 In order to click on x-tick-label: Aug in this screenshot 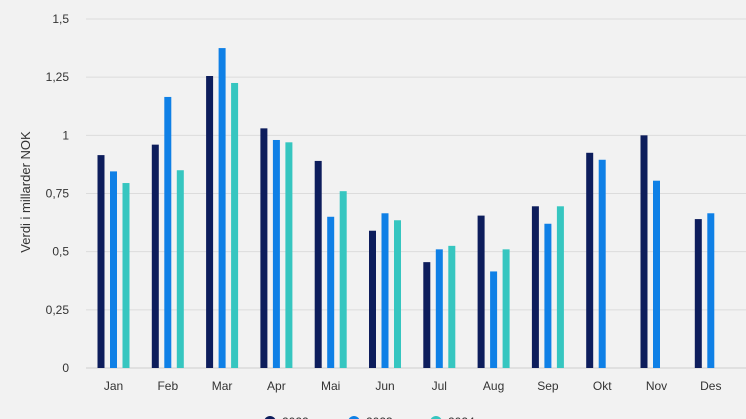, I will do `click(493, 386)`.